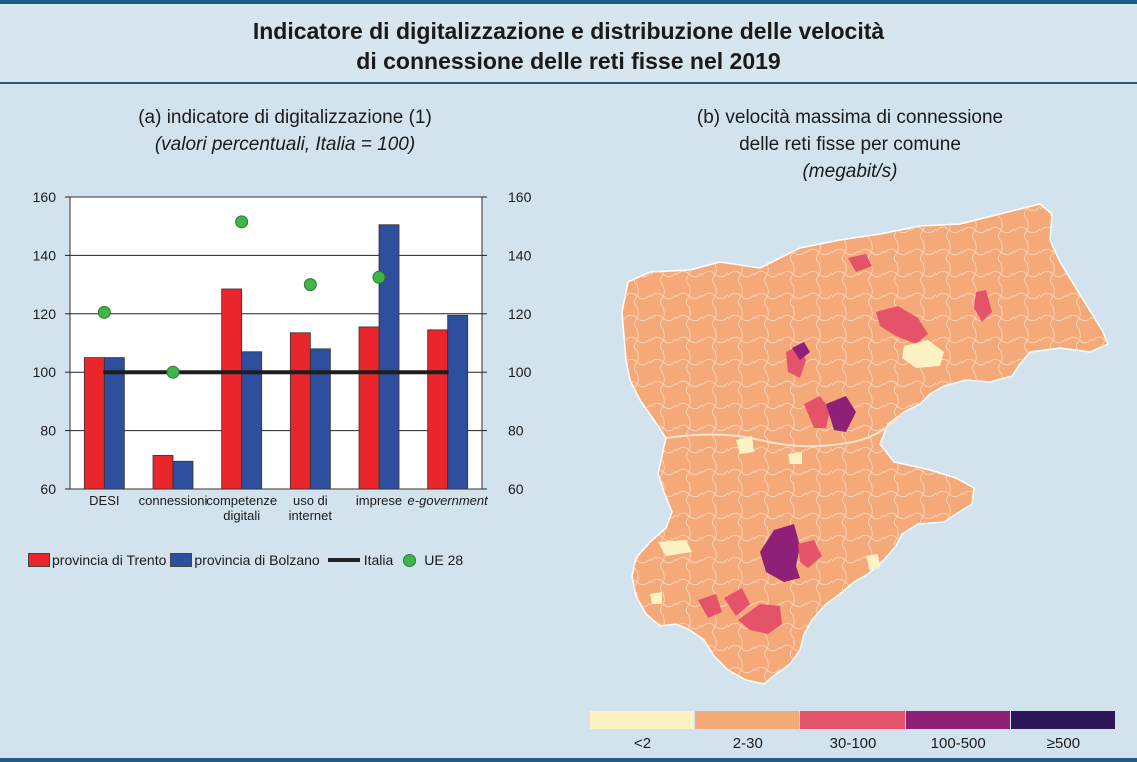 The width and height of the screenshot is (1137, 762). What do you see at coordinates (449, 500) in the screenshot?
I see `x-category-label: e-government` at bounding box center [449, 500].